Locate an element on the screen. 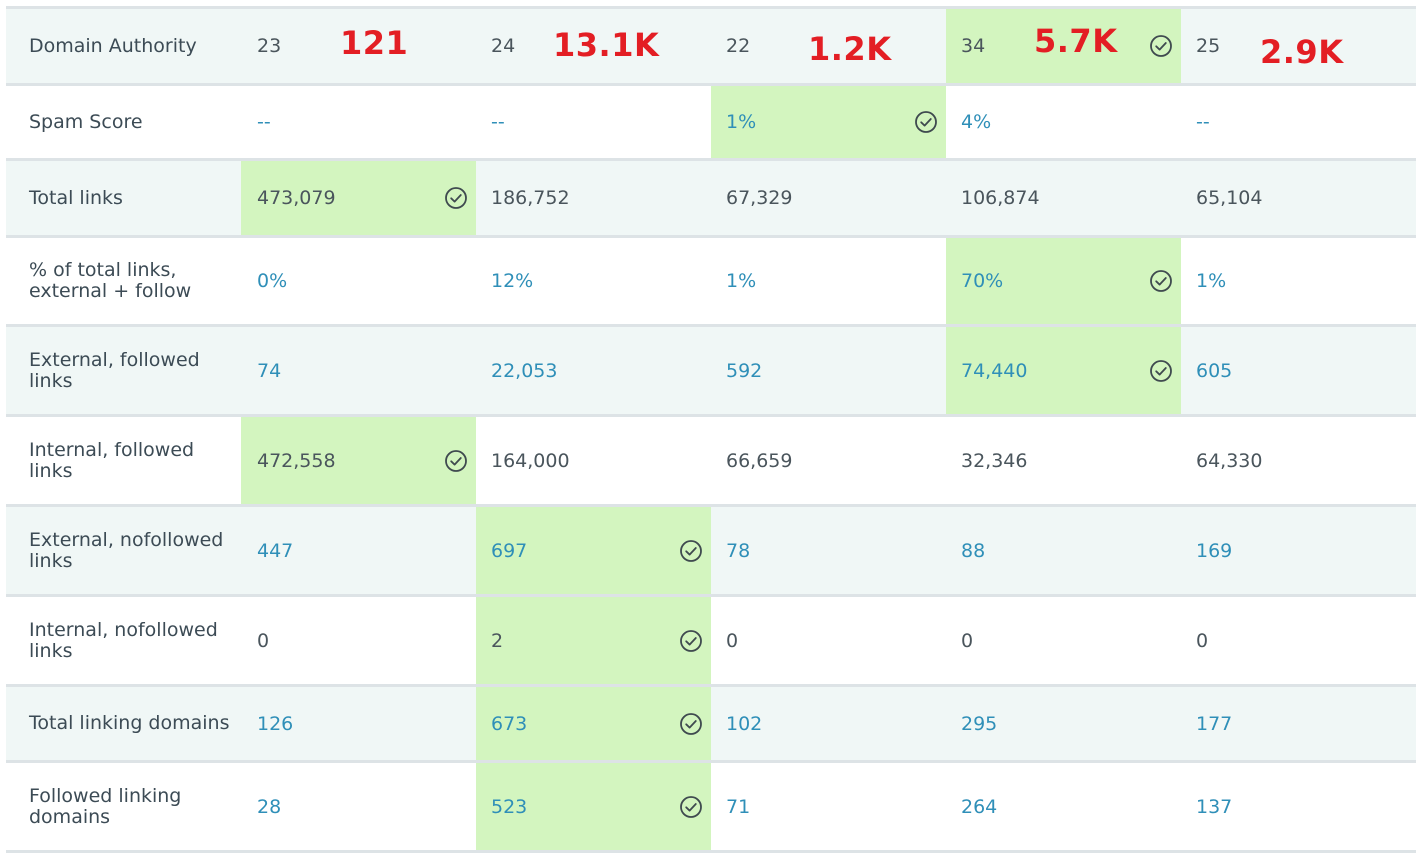 This screenshot has height=862, width=1424. table-cell-winner: 673 is located at coordinates (593, 723).